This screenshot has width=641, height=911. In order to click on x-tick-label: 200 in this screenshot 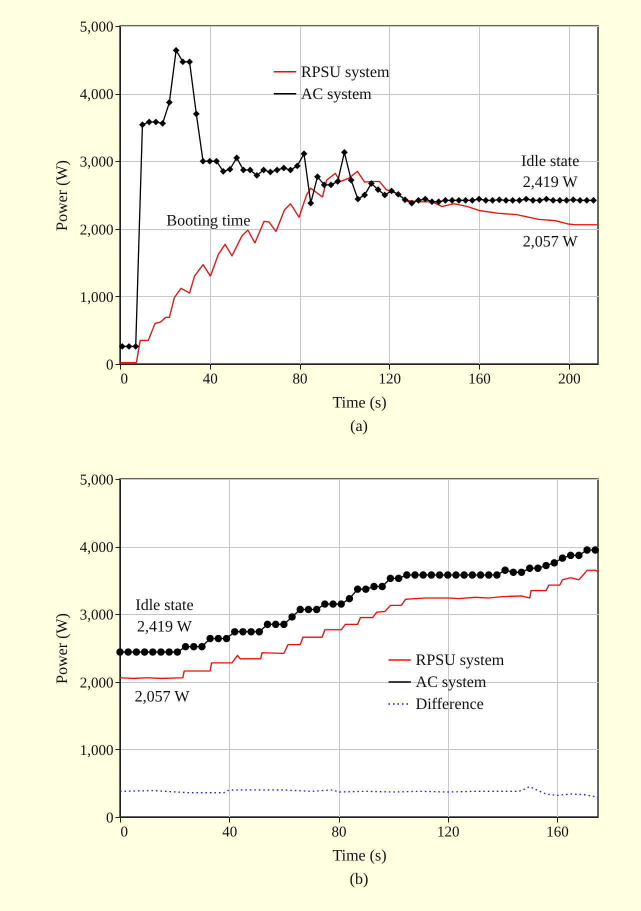, I will do `click(569, 380)`.